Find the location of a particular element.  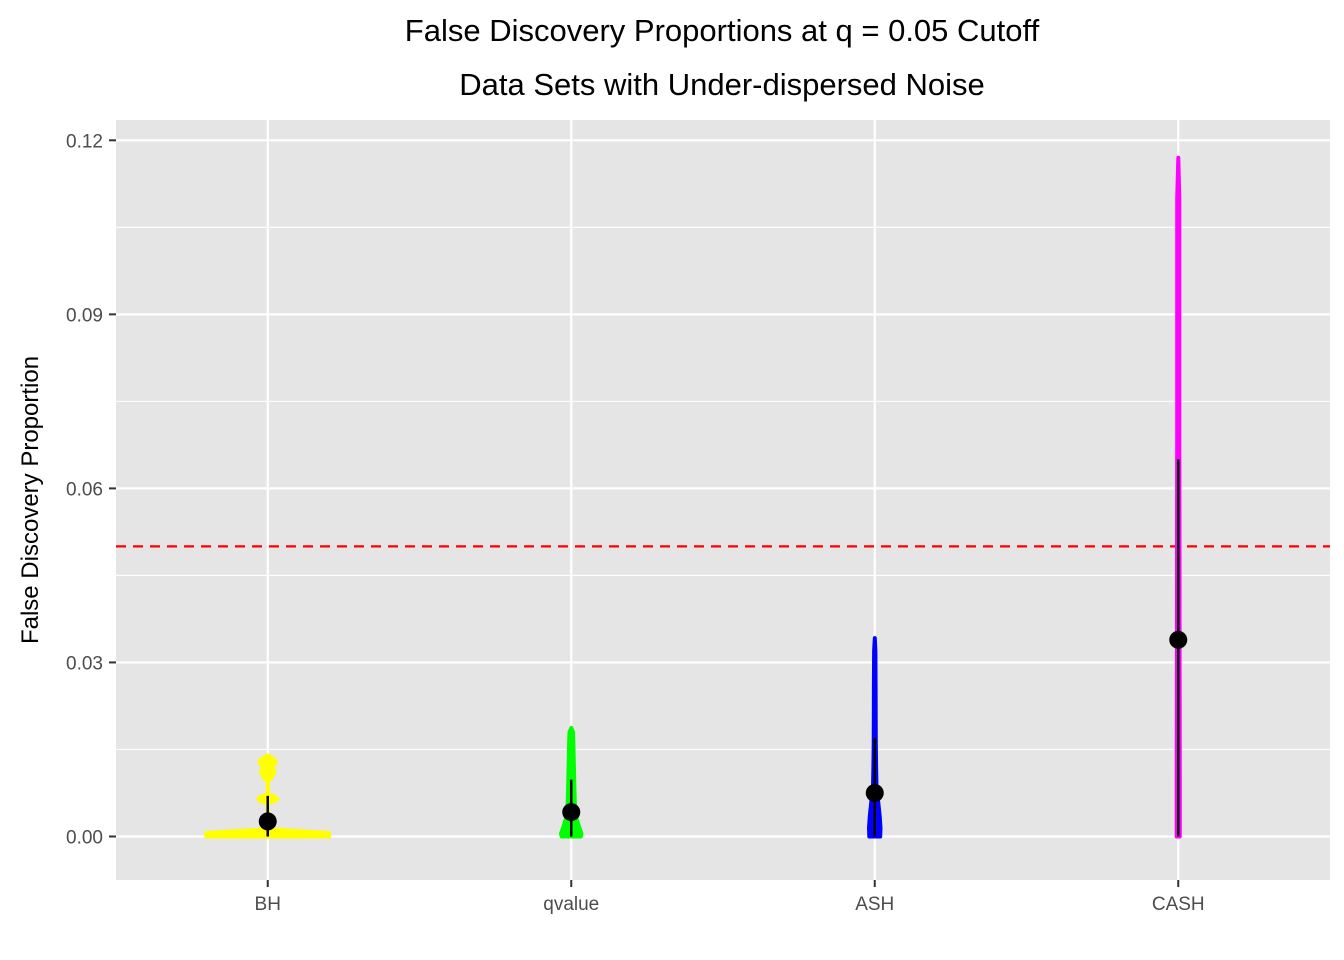

x-tick-label: ASH is located at coordinates (874, 904).